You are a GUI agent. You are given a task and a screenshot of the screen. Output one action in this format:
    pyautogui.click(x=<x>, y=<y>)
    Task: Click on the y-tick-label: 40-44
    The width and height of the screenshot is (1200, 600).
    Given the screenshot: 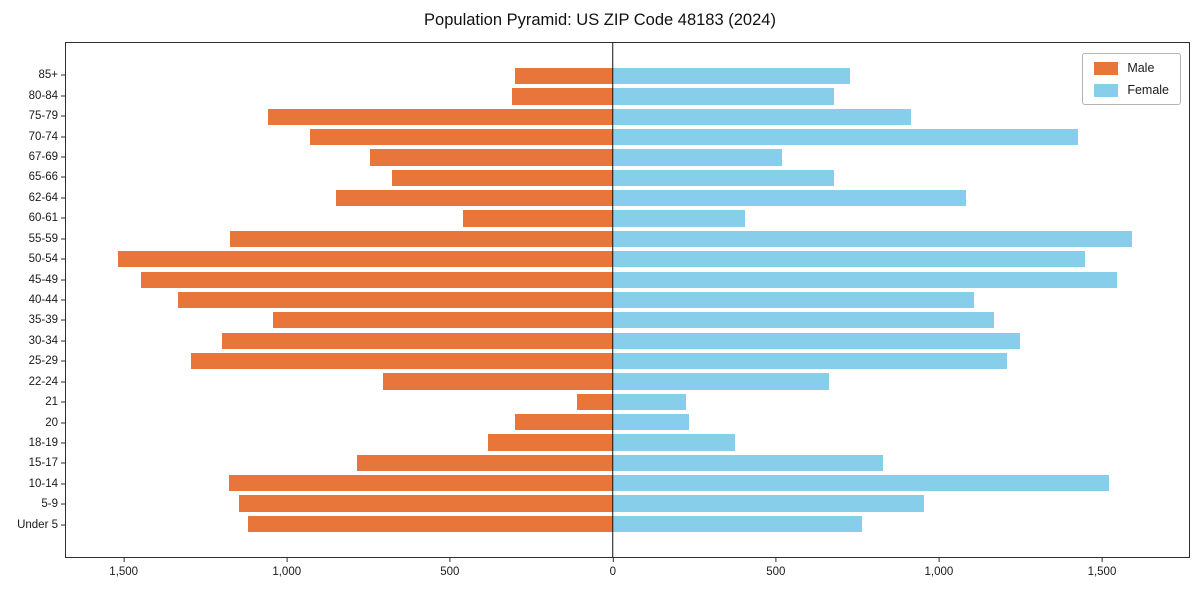 What is the action you would take?
    pyautogui.click(x=43, y=300)
    